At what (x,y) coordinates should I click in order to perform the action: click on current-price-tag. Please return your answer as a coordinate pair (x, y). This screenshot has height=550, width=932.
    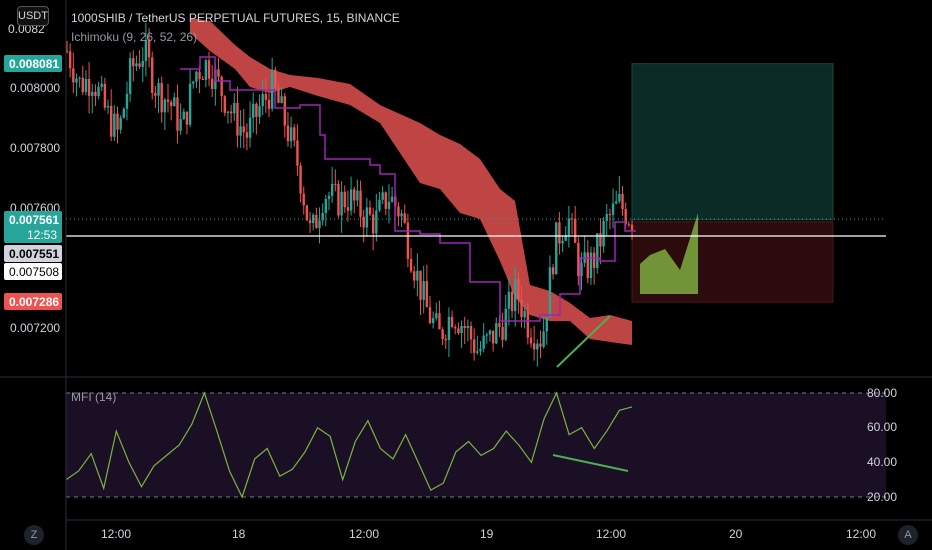
    Looking at the image, I should click on (33, 227).